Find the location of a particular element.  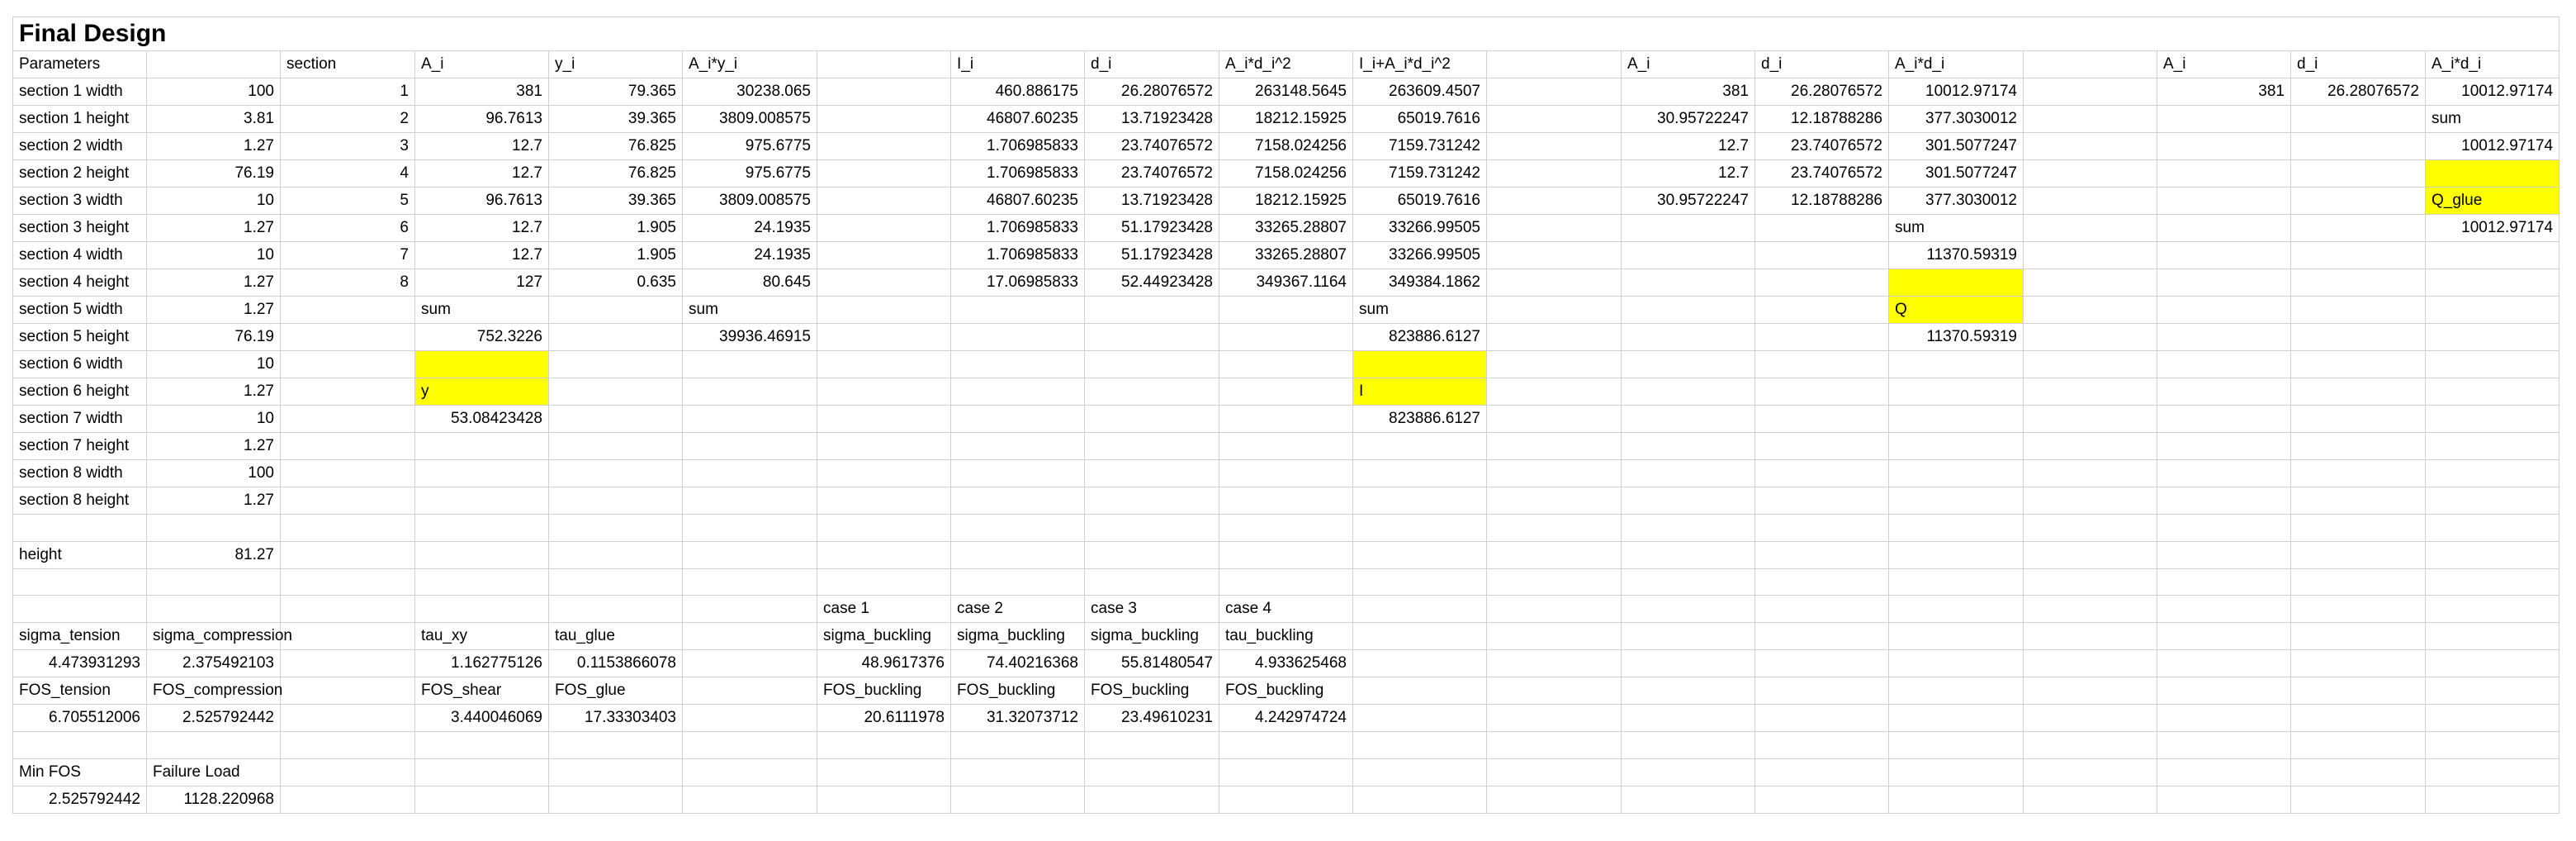

cell: y is located at coordinates (481, 392).